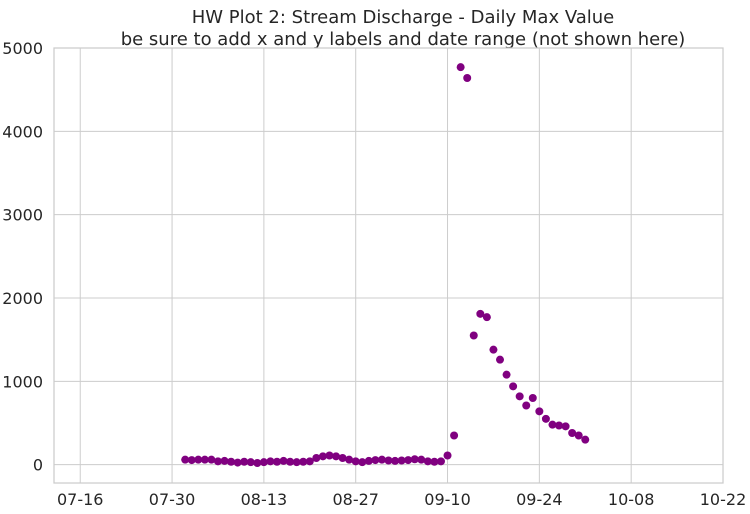 The image size is (750, 514). Describe the element at coordinates (539, 499) in the screenshot. I see `x-tick-label: 09-24` at that location.